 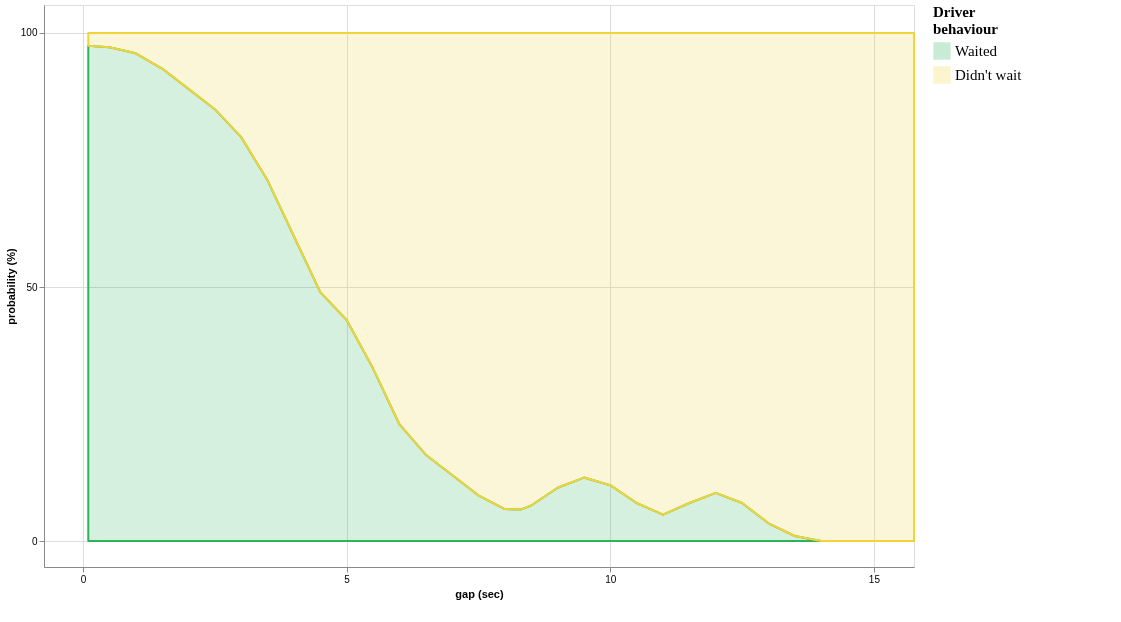 I want to click on legend-label: Waited, so click(x=976, y=51).